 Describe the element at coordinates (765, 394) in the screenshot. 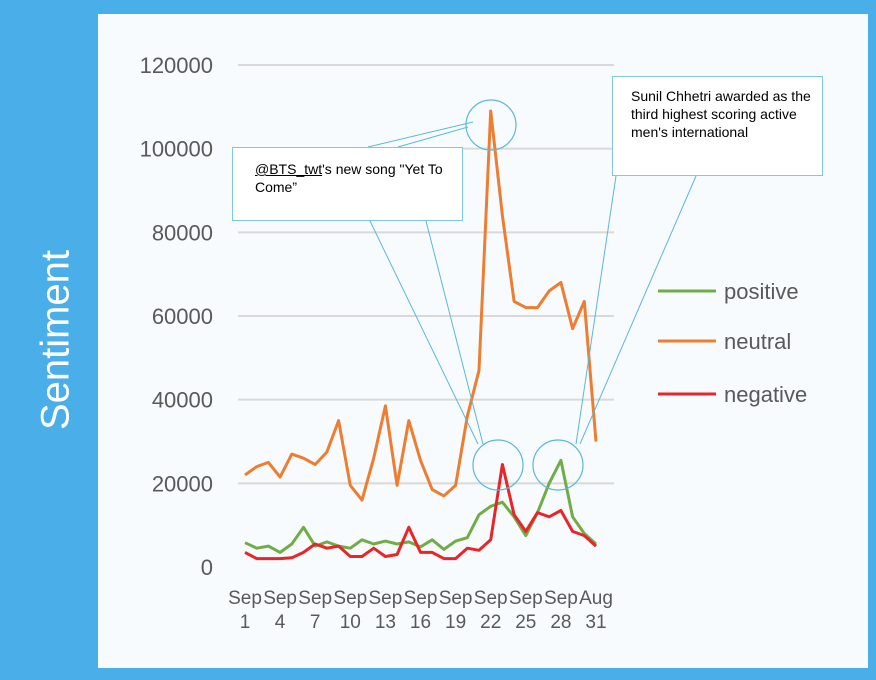

I see `legend-label-negative: negative` at that location.